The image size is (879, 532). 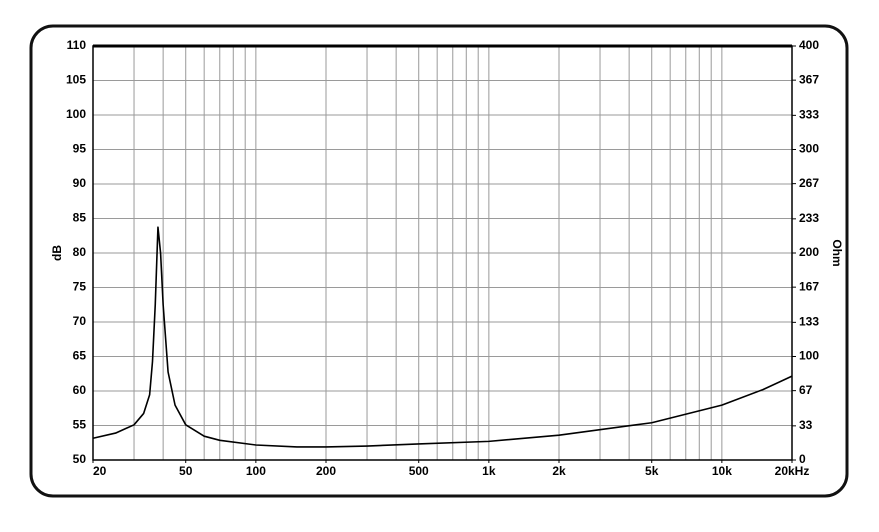 What do you see at coordinates (809, 218) in the screenshot?
I see `y2-tick-label: 233` at bounding box center [809, 218].